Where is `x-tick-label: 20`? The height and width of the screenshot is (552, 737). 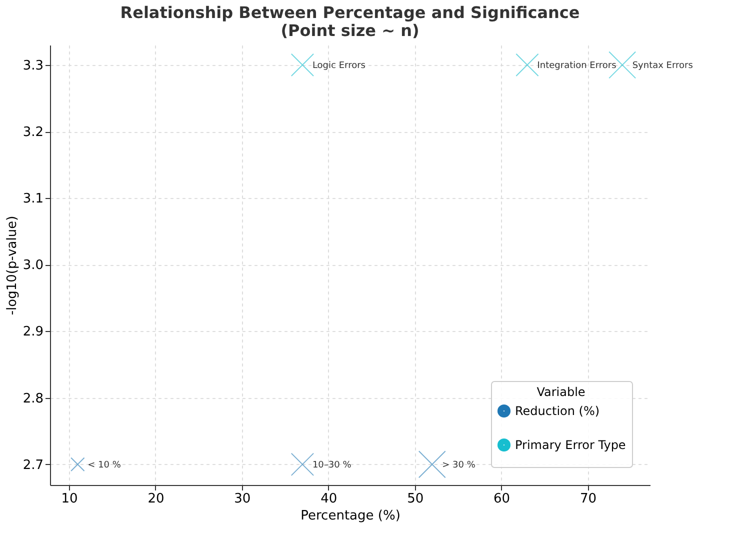
x-tick-label: 20 is located at coordinates (156, 499).